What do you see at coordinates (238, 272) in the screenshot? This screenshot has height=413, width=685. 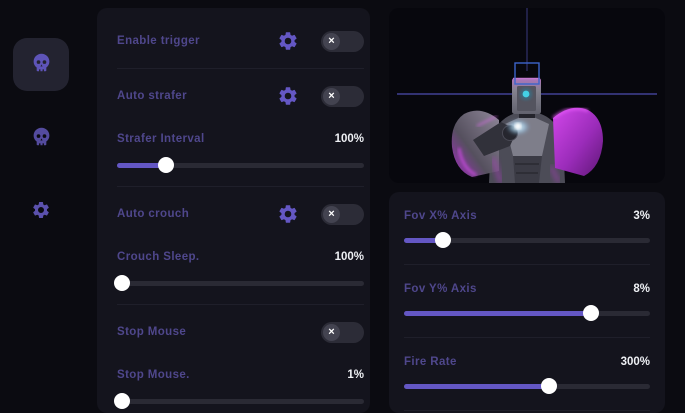 I see `slider-row-crouch-sleep: Crouch Sleep. 100%` at bounding box center [238, 272].